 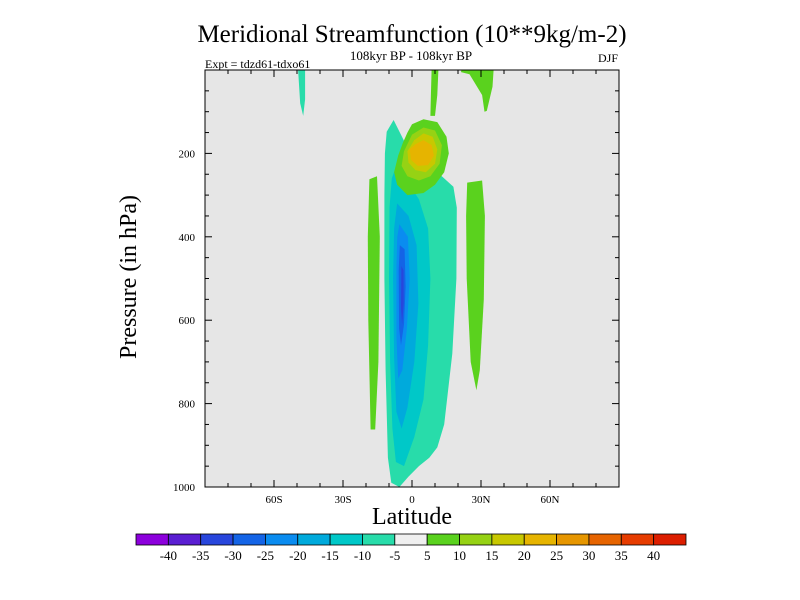 What do you see at coordinates (653, 555) in the screenshot?
I see `colorbar-label: 40` at bounding box center [653, 555].